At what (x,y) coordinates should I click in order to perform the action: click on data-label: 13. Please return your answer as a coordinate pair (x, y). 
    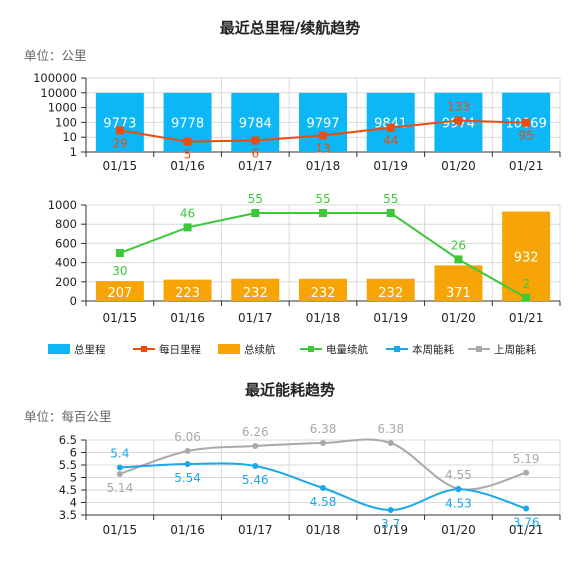
    Looking at the image, I should click on (322, 149).